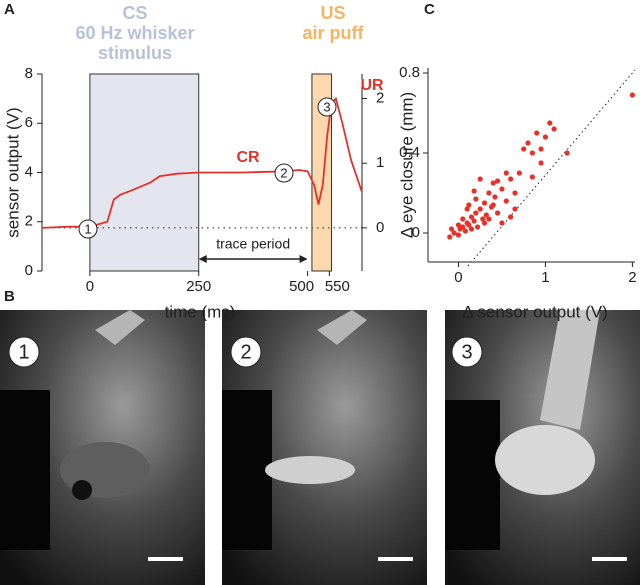 This screenshot has height=585, width=640. I want to click on frame-label: 3, so click(466, 352).